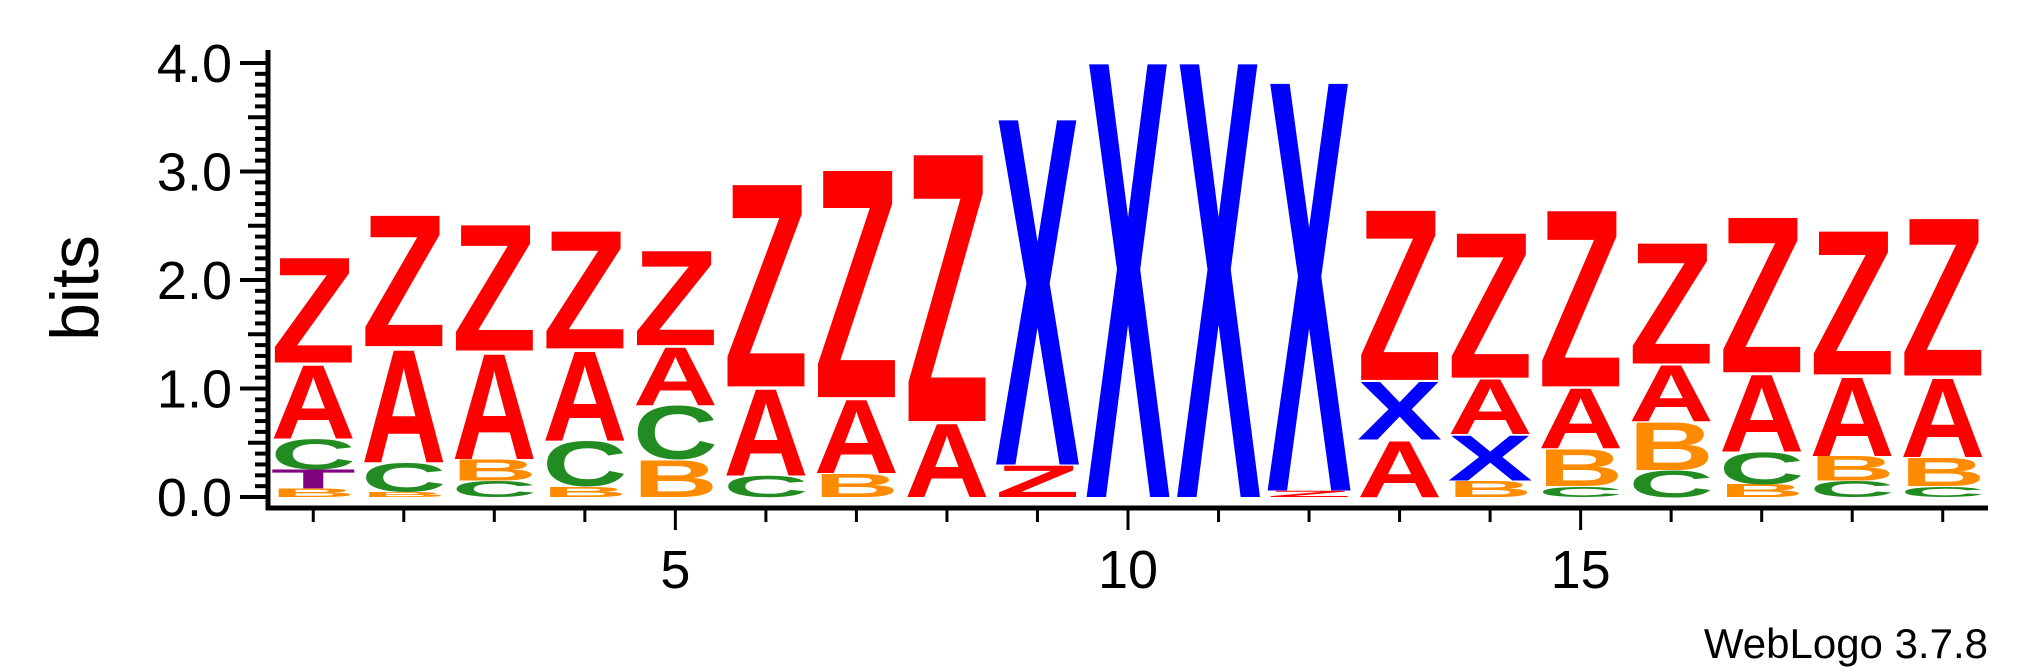  Describe the element at coordinates (675, 570) in the screenshot. I see `x-tick-label: 5` at that location.